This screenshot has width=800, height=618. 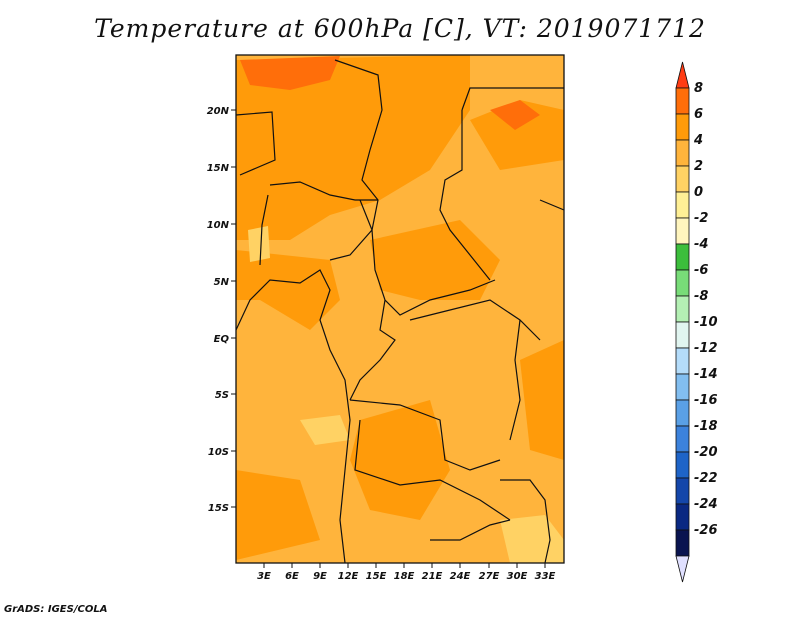 What do you see at coordinates (222, 395) in the screenshot?
I see `lat-label: 5S` at bounding box center [222, 395].